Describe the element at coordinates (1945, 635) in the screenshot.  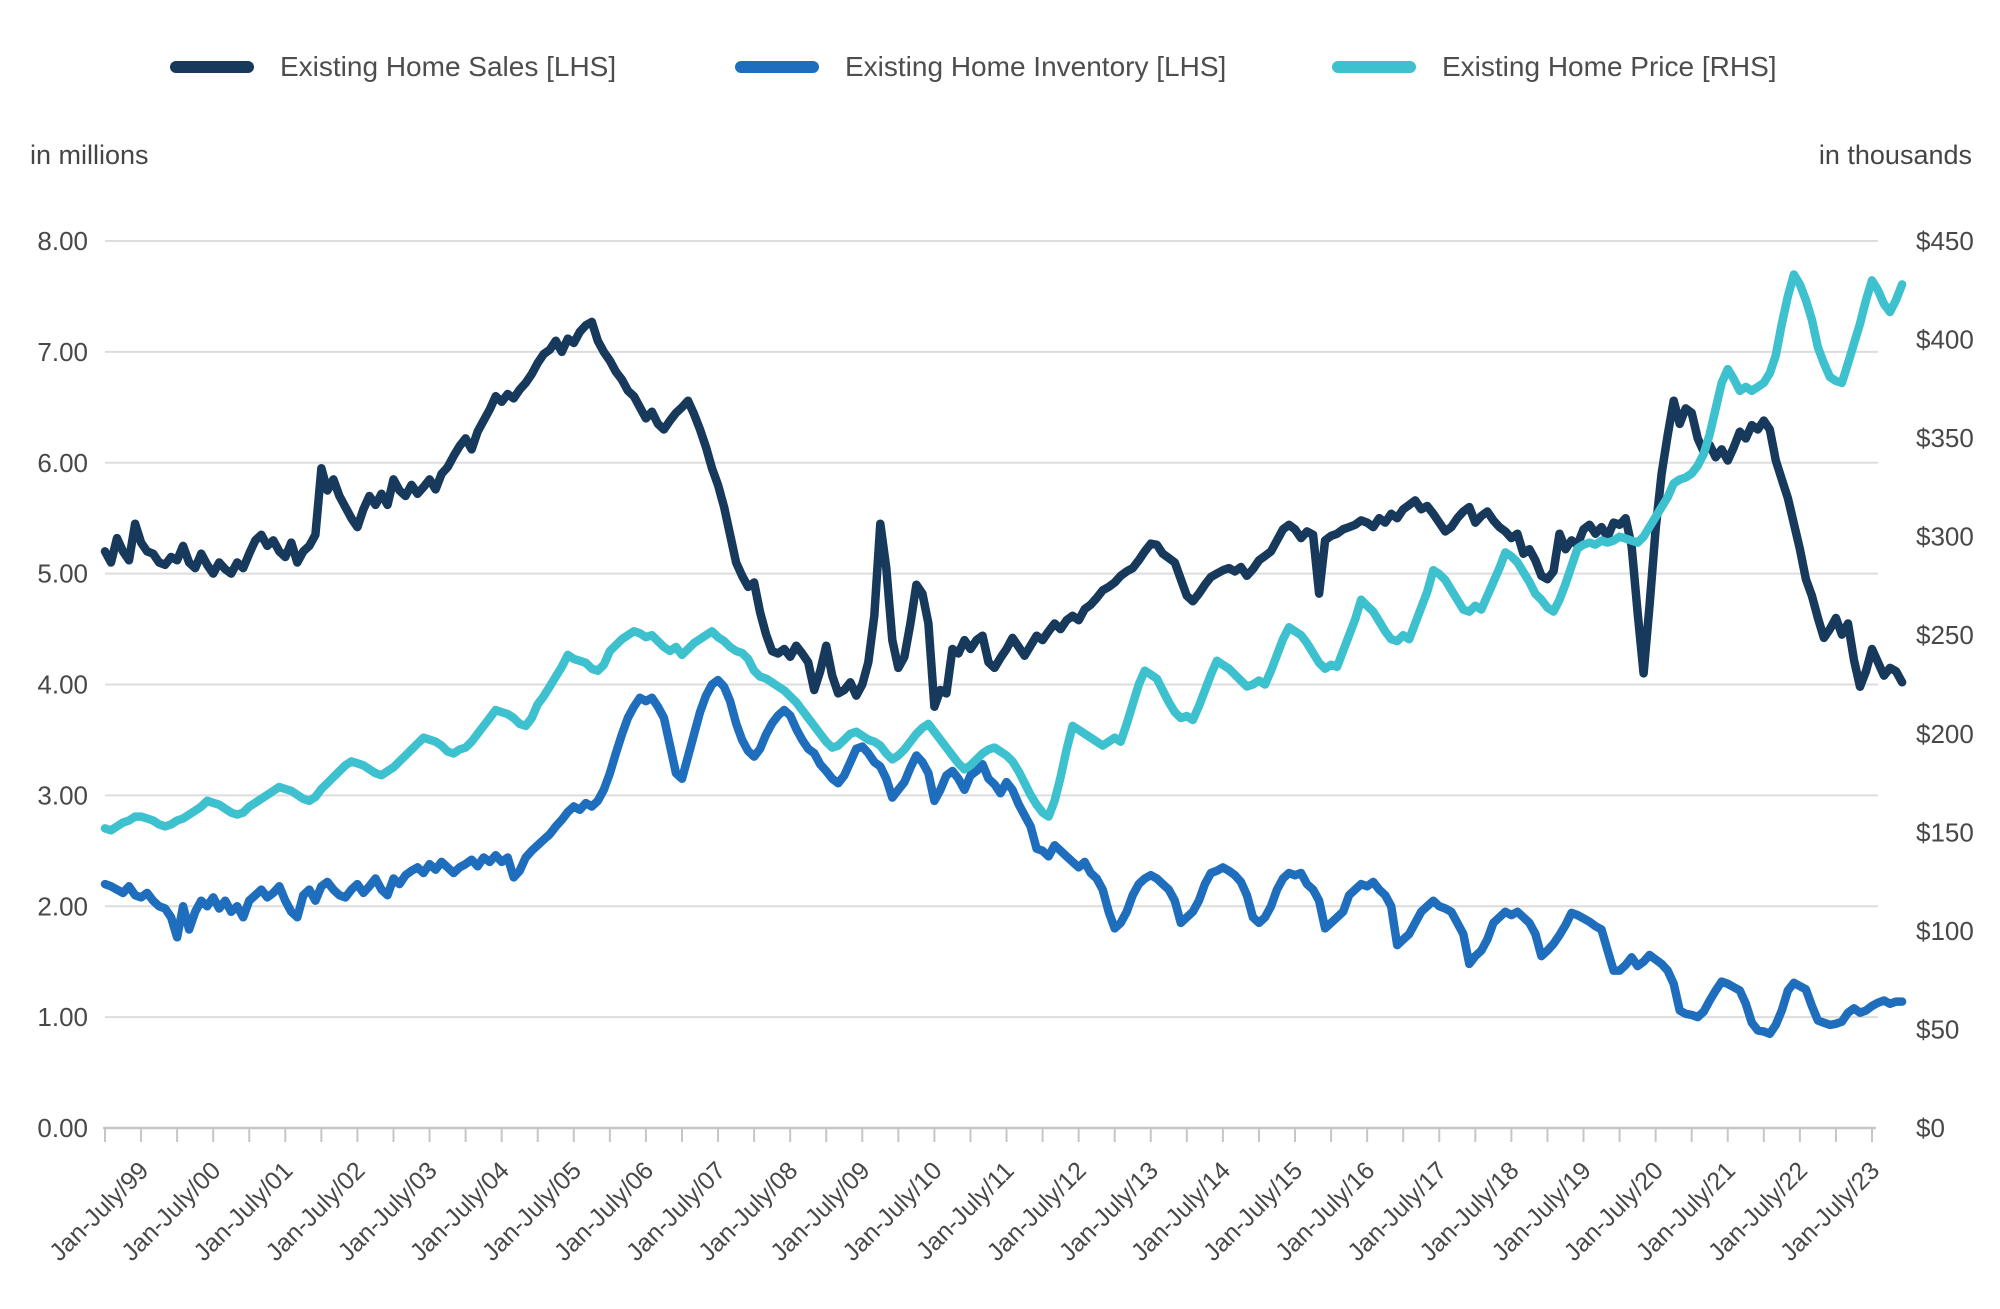
I see `y-axis-tick-label-right: $250` at that location.